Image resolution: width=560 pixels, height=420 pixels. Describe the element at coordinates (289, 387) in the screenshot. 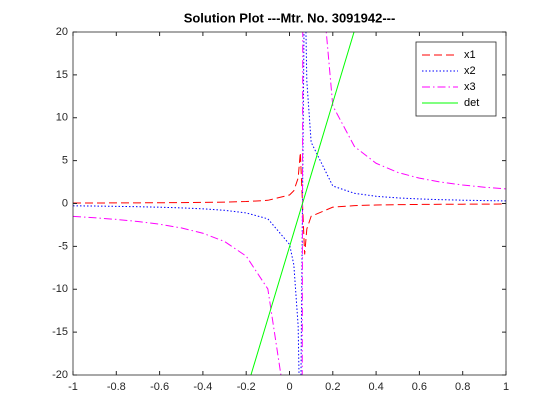

I see `x-tick-label: 0` at that location.